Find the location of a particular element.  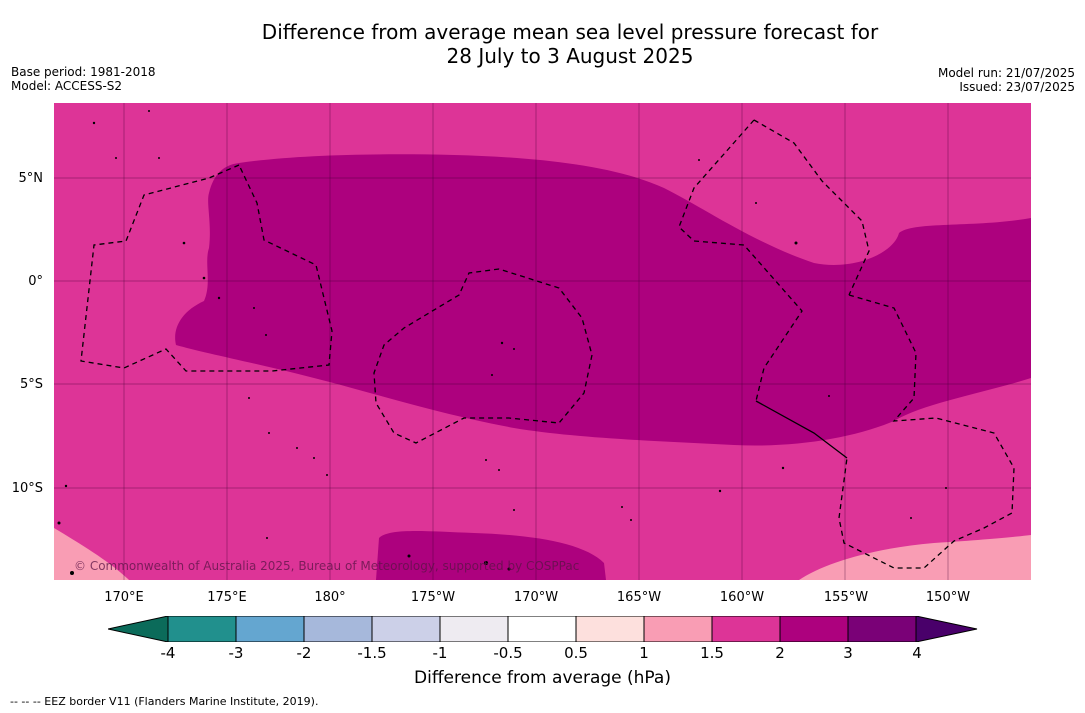

eez-border-central is located at coordinates (483, 356).